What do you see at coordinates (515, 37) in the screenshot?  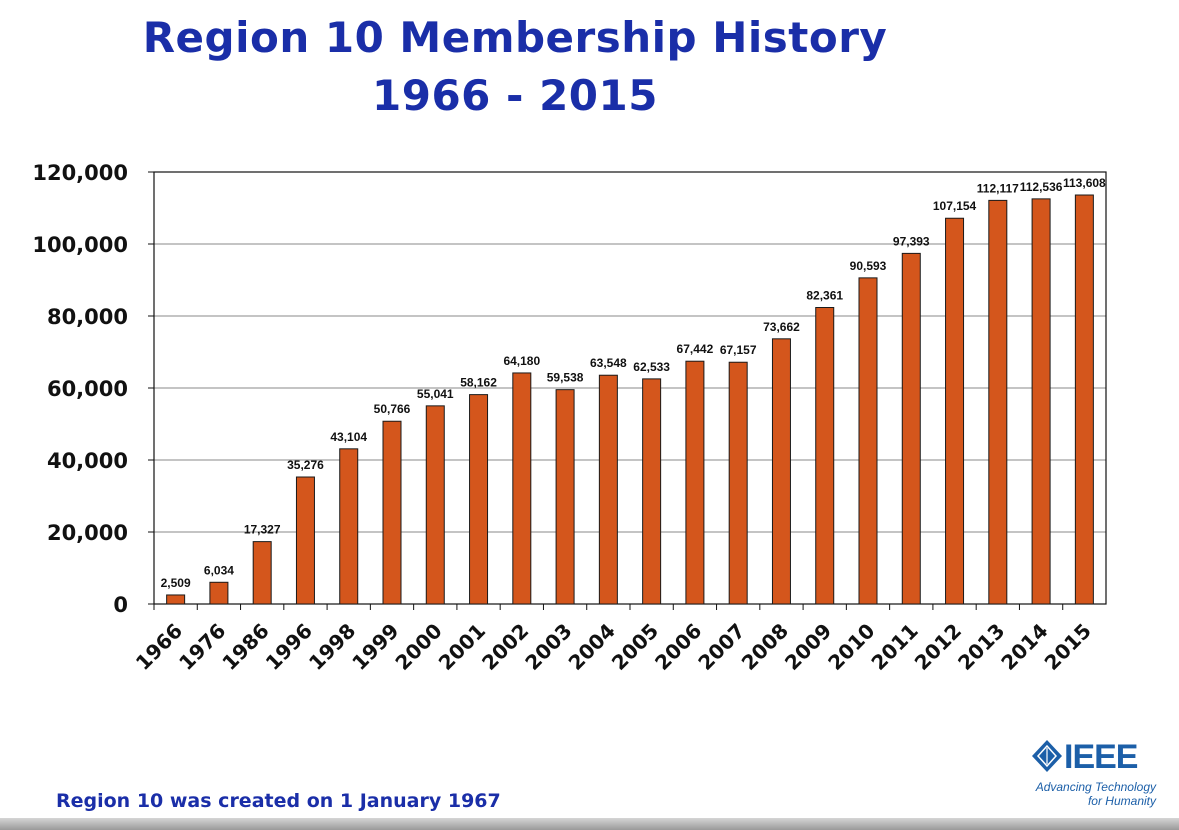 I see `chart-title-line1: Region 10 Membership History` at bounding box center [515, 37].